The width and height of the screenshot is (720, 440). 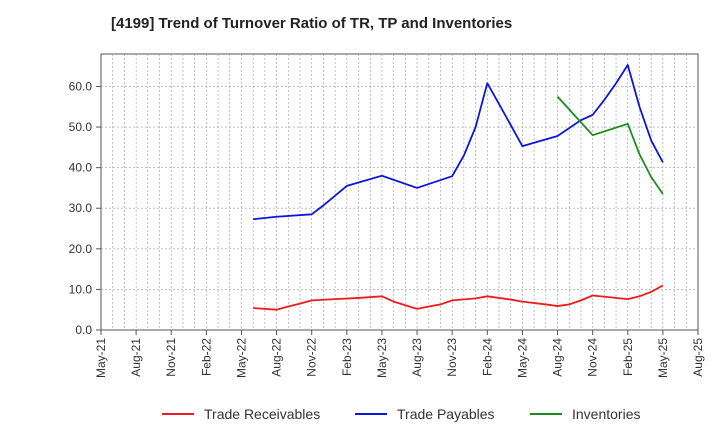 What do you see at coordinates (277, 357) in the screenshot?
I see `x-tick-label: Aug-22` at bounding box center [277, 357].